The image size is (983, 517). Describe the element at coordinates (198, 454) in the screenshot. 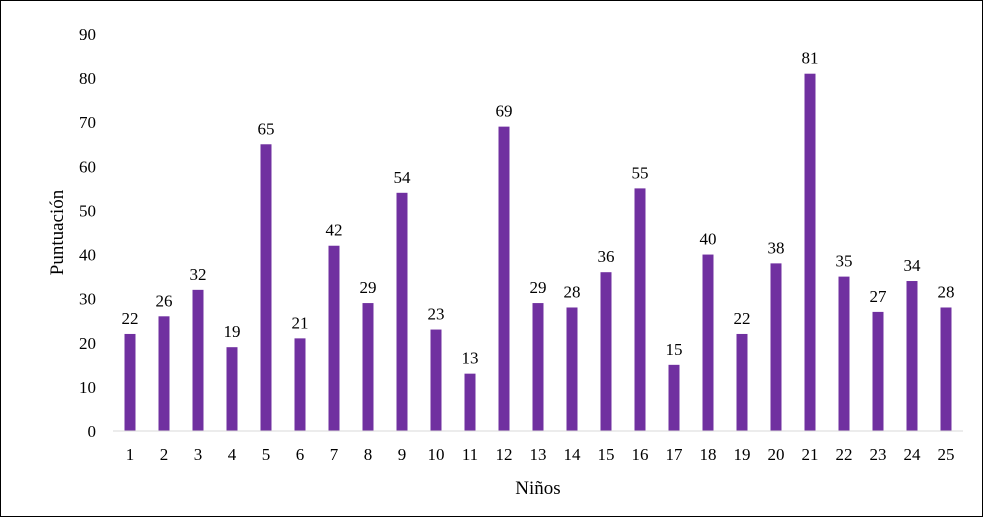

I see `x-tick-label: 3` at that location.